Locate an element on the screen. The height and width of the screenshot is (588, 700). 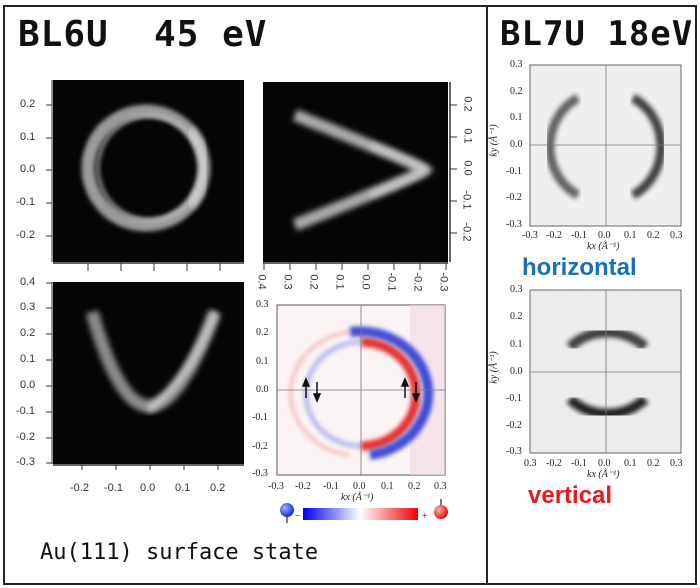
right-tick: 0.0 is located at coordinates (467, 168).